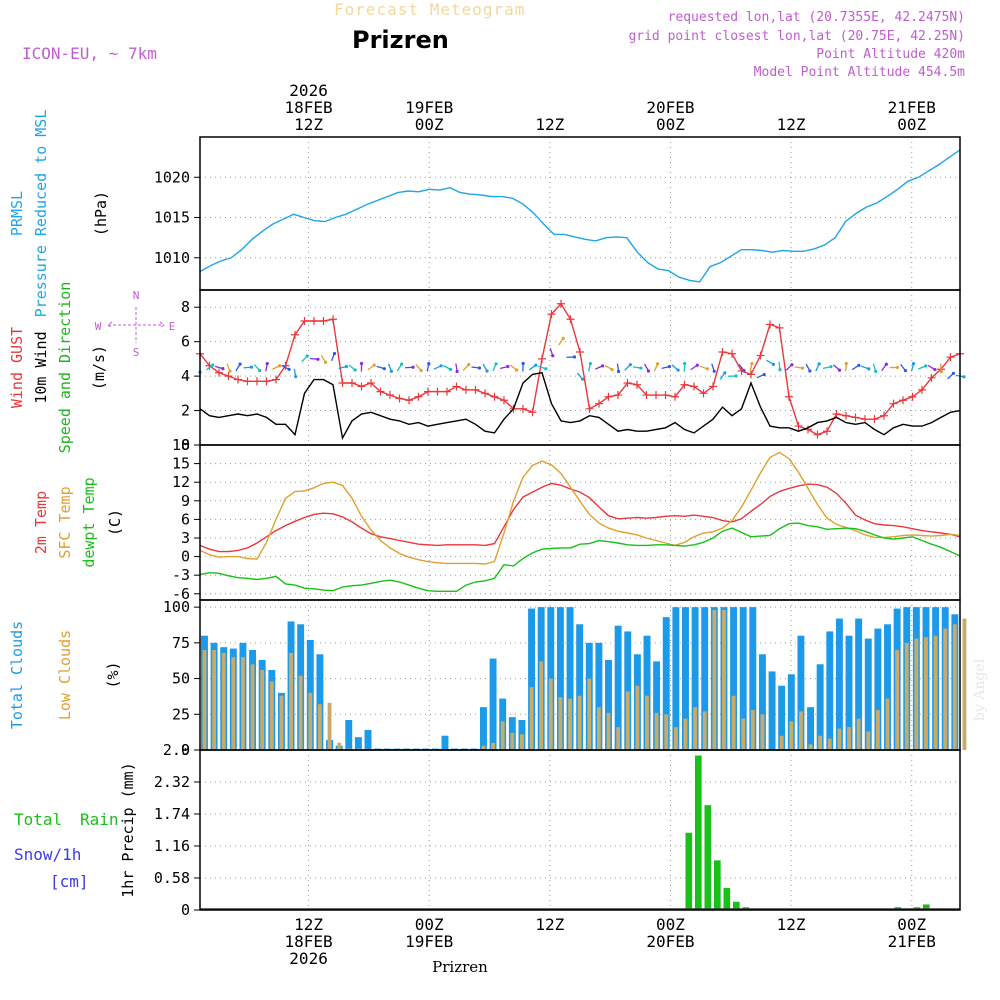  Describe the element at coordinates (176, 750) in the screenshot. I see `y-tick-label: 2.9` at that location.